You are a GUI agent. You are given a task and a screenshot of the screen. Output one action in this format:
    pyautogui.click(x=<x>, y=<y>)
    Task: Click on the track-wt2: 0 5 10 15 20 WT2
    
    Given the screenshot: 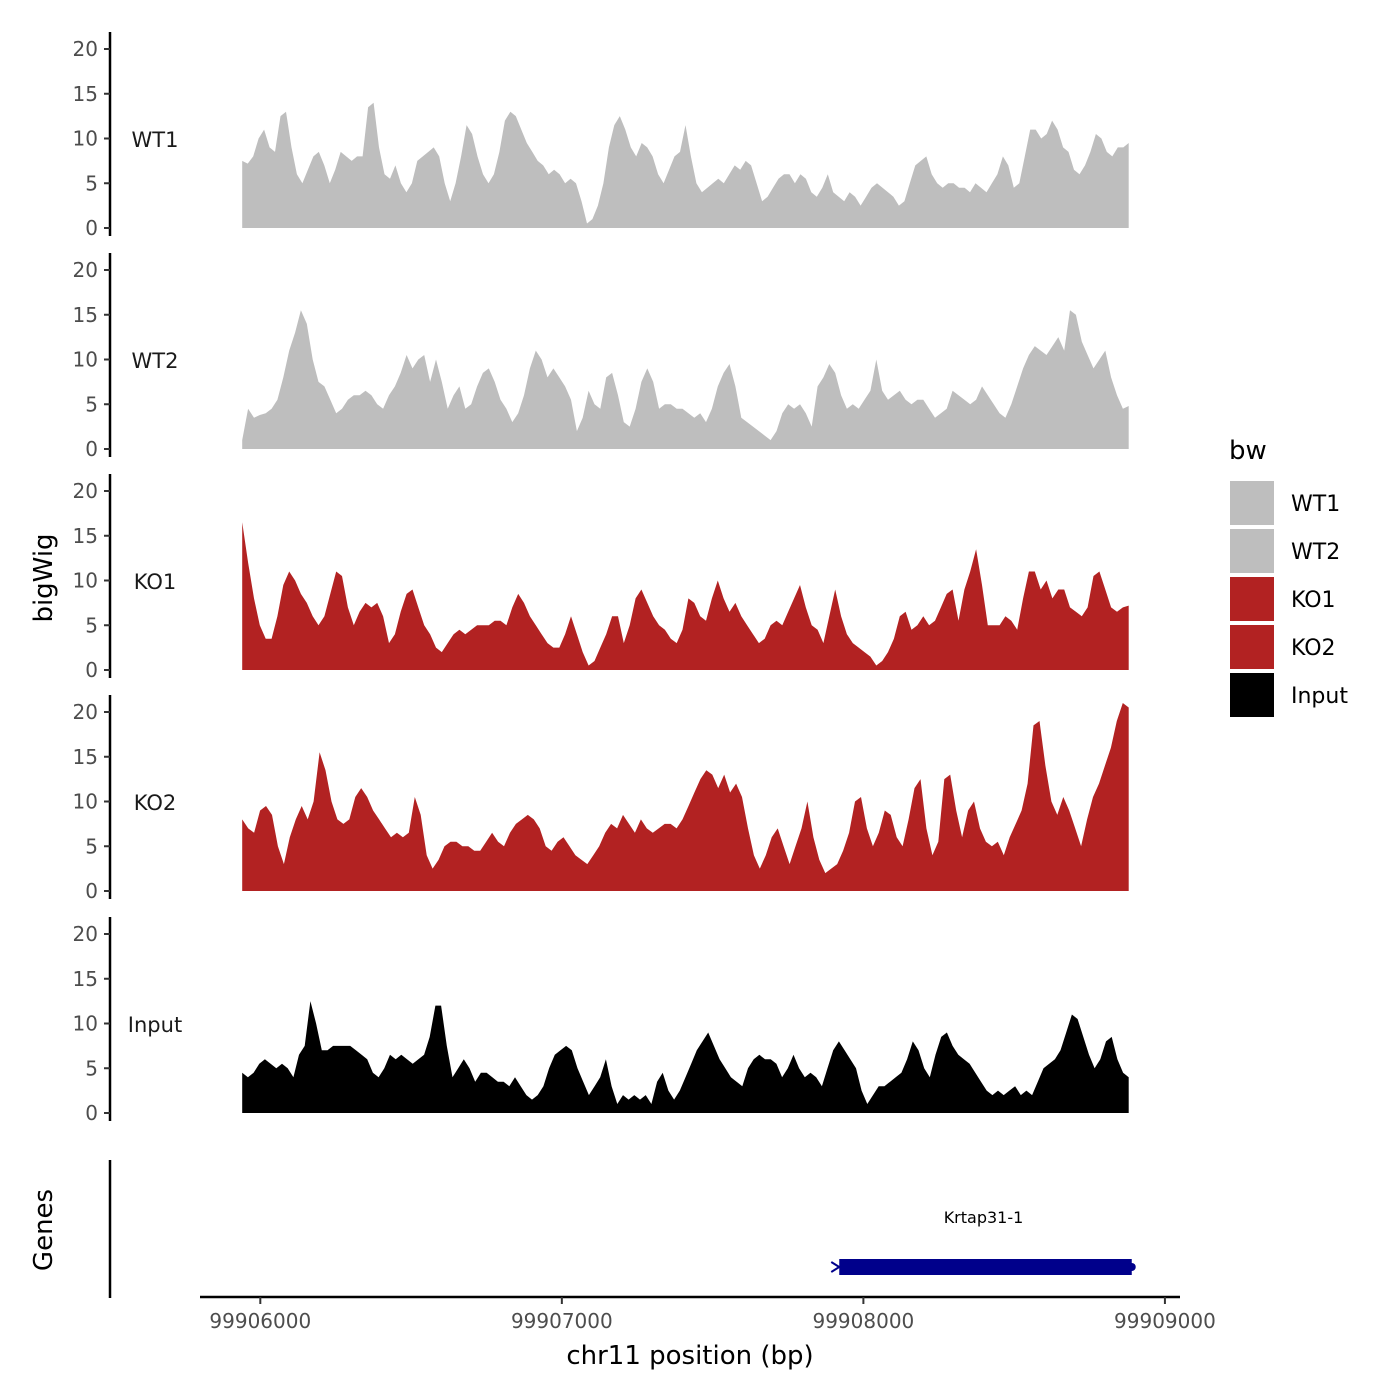 What is the action you would take?
    pyautogui.click(x=601, y=357)
    